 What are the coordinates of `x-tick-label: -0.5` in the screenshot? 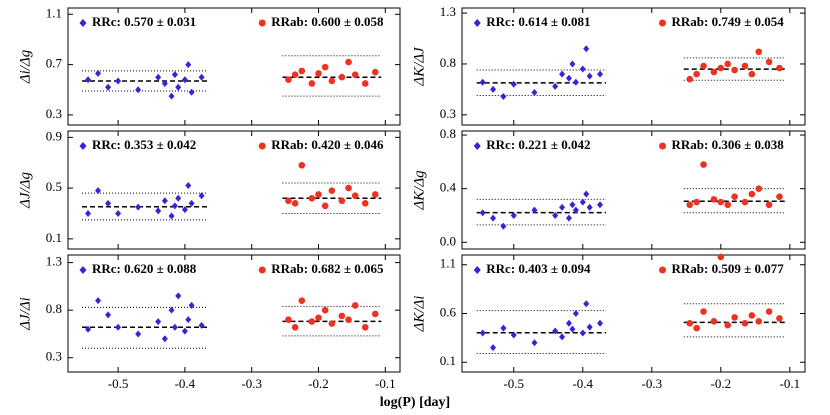 It's located at (513, 383).